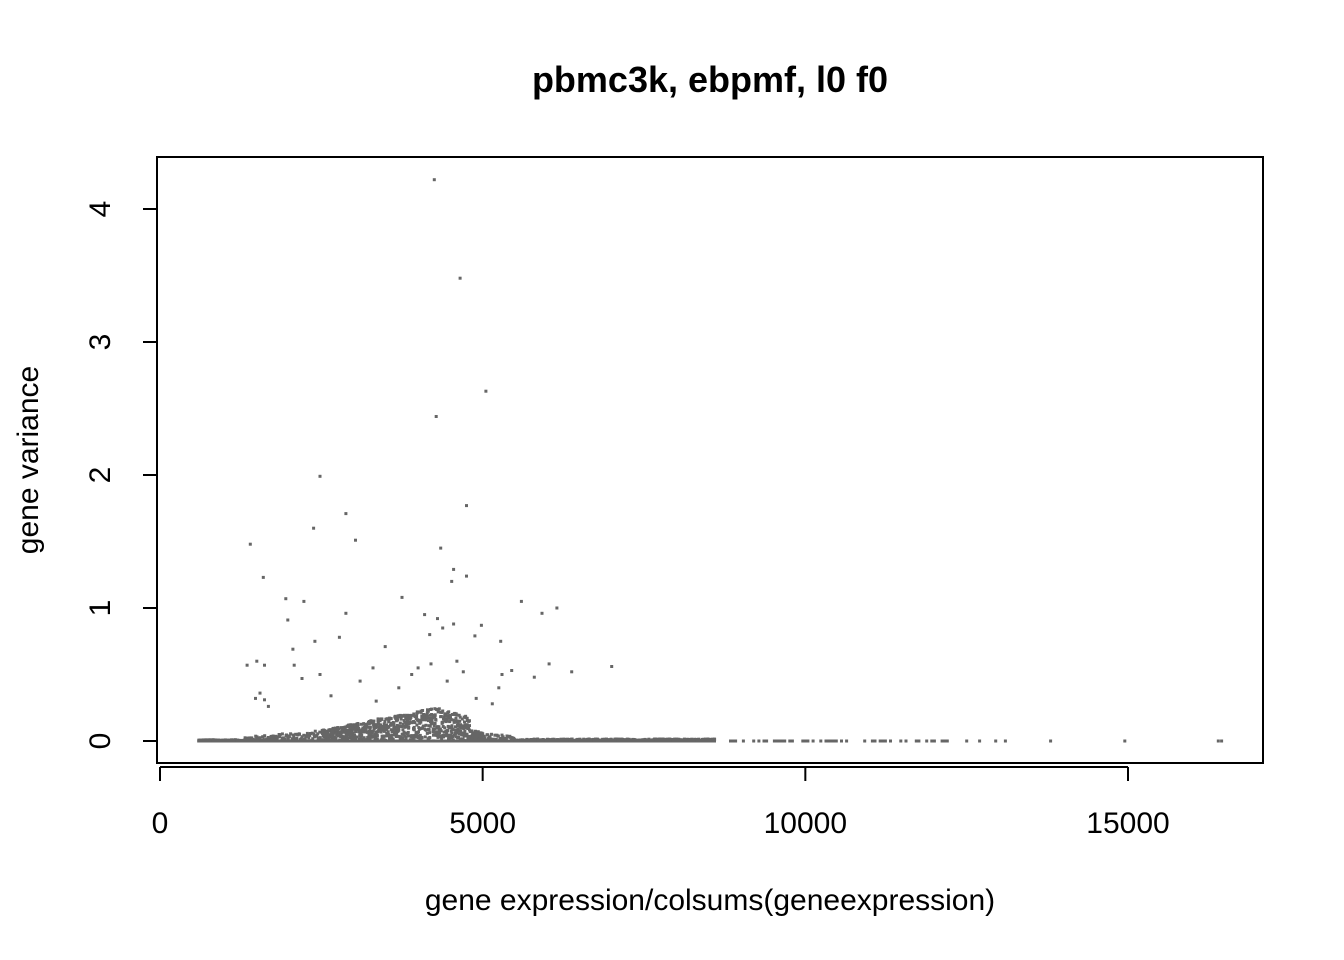 The image size is (1344, 960). What do you see at coordinates (100, 209) in the screenshot?
I see `y-tick-label: 4` at bounding box center [100, 209].